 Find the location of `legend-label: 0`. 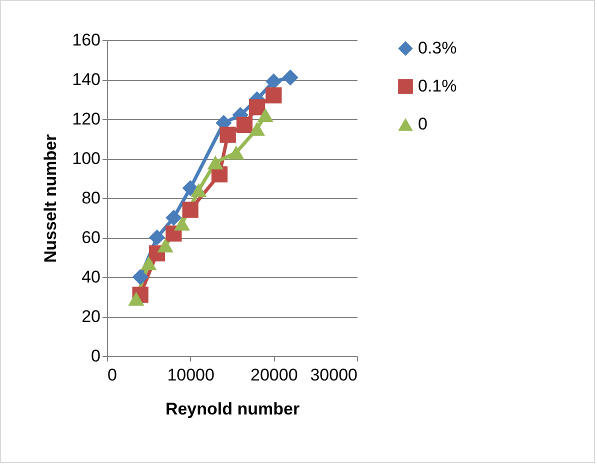

legend-label: 0 is located at coordinates (423, 124).